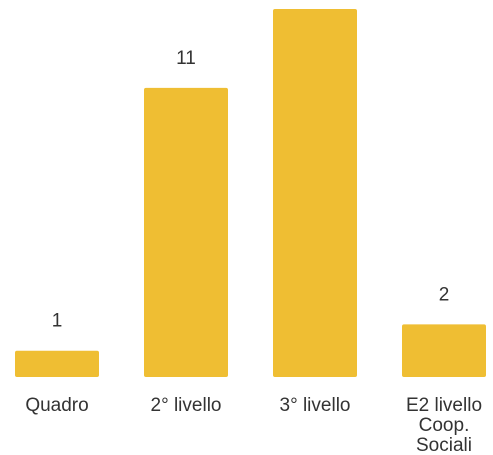 The image size is (493, 455). What do you see at coordinates (57, 321) in the screenshot?
I see `data-label-1: 1` at bounding box center [57, 321].